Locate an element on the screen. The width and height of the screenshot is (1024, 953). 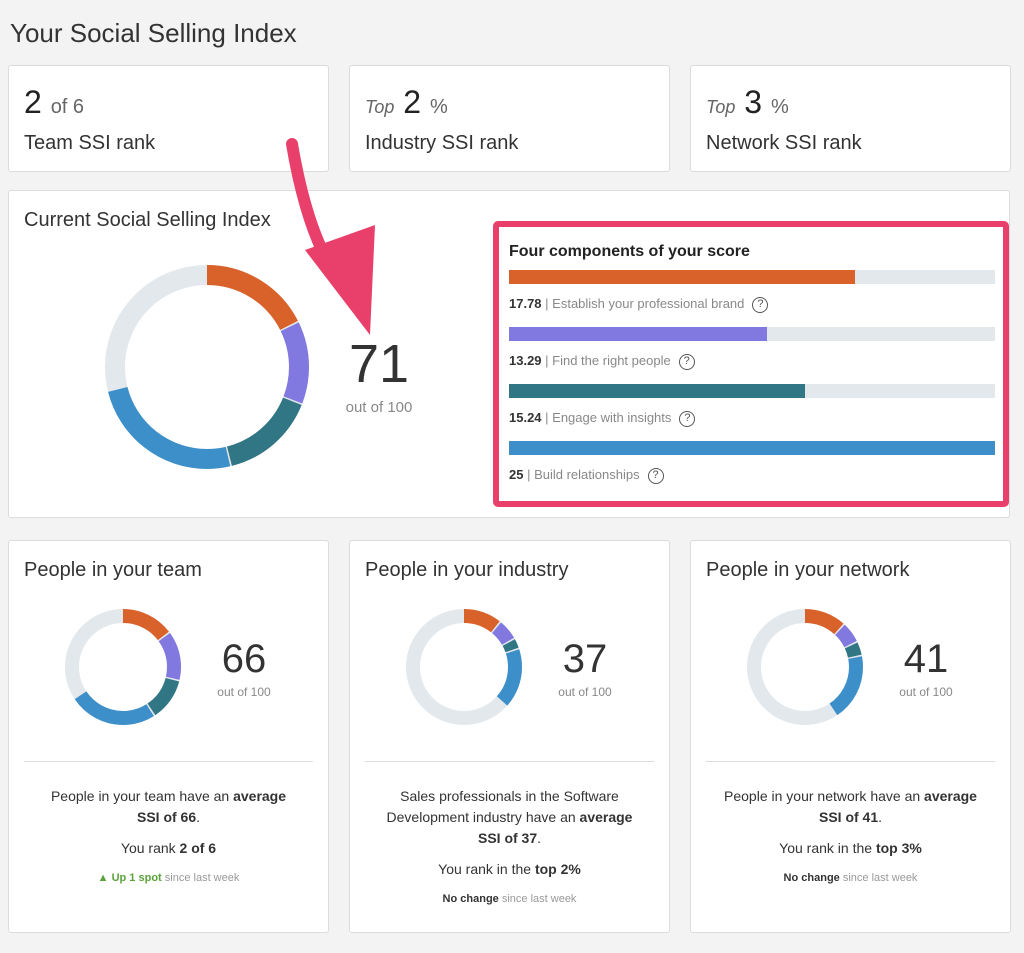
rank-bold: top 2% is located at coordinates (557, 869).